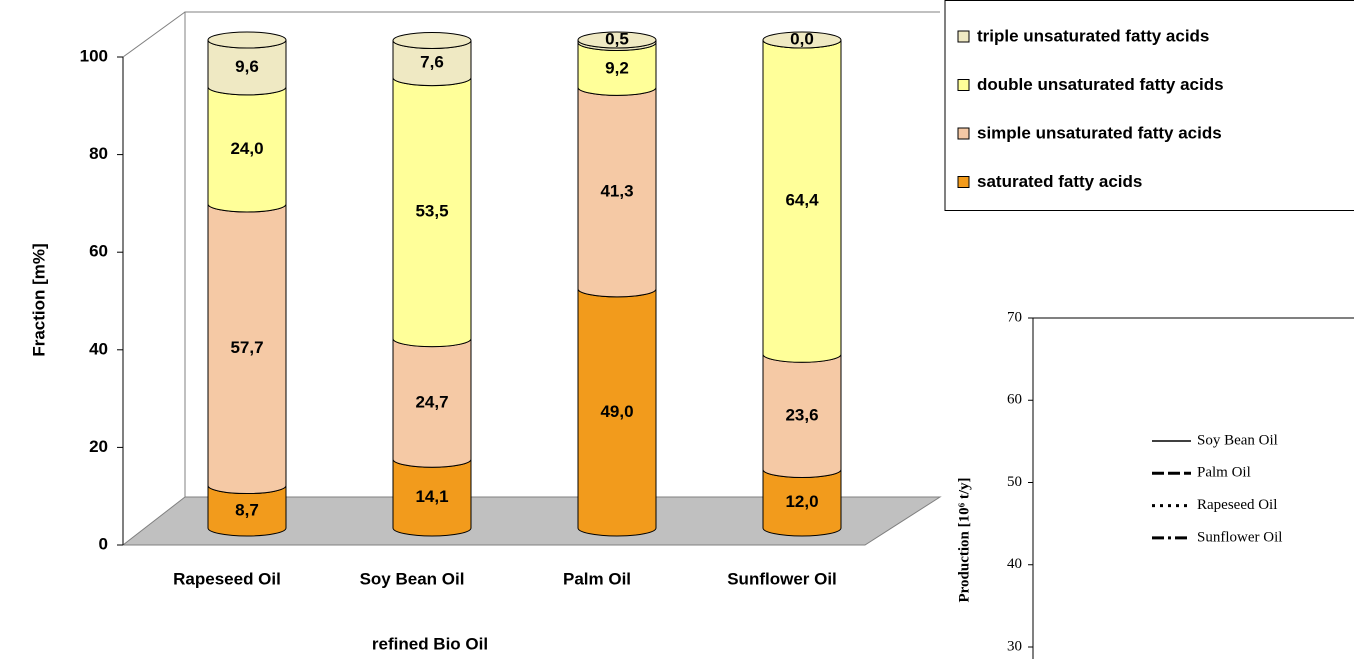 The width and height of the screenshot is (1354, 659). What do you see at coordinates (1149, 105) in the screenshot?
I see `legend` at bounding box center [1149, 105].